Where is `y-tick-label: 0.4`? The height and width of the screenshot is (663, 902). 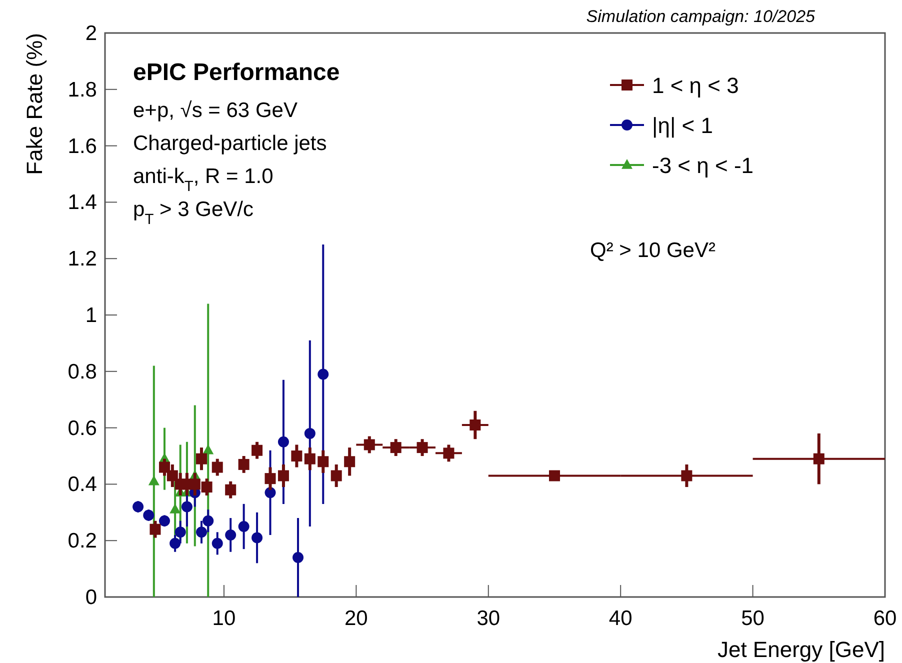
y-tick-label: 0.4 is located at coordinates (83, 484).